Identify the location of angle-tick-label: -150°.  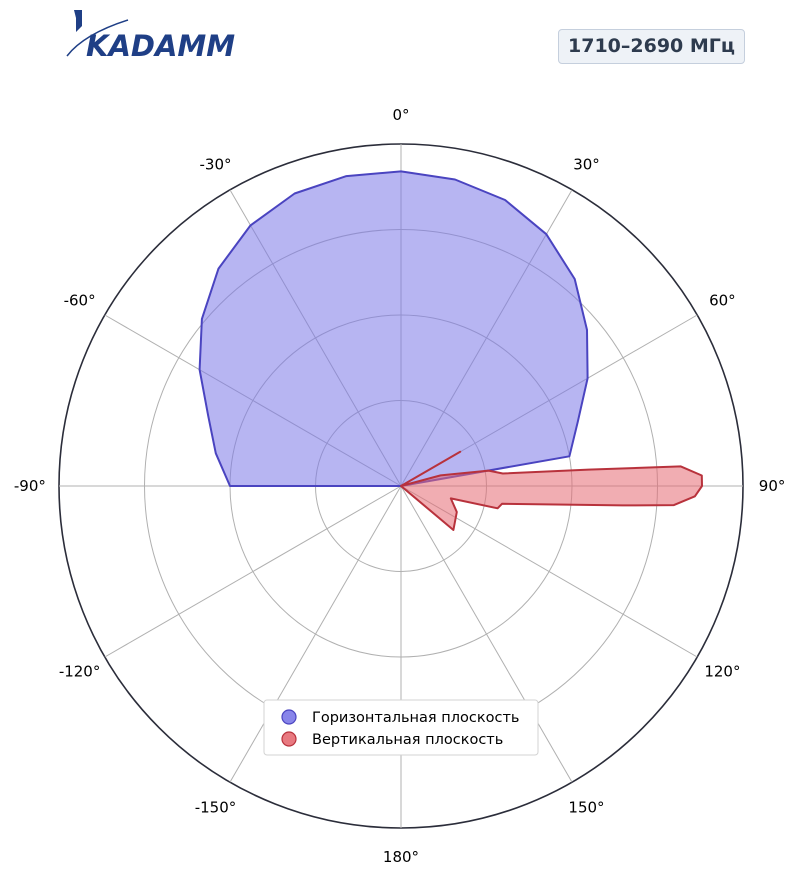
(216, 807).